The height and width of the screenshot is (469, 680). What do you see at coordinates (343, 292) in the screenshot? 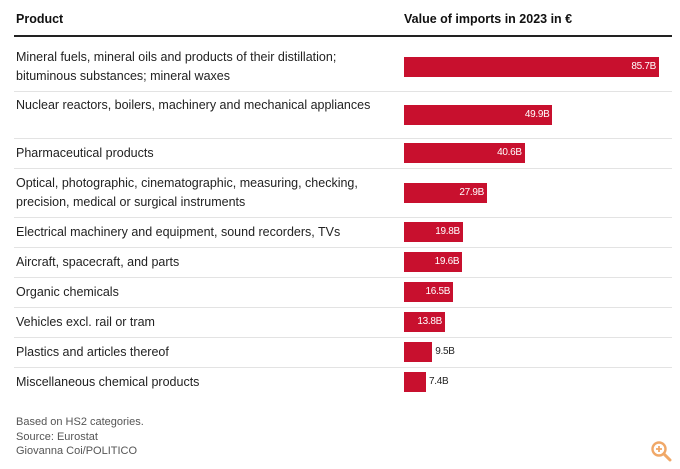
I see `chart-row: Organic chemicals 16.5B` at bounding box center [343, 292].